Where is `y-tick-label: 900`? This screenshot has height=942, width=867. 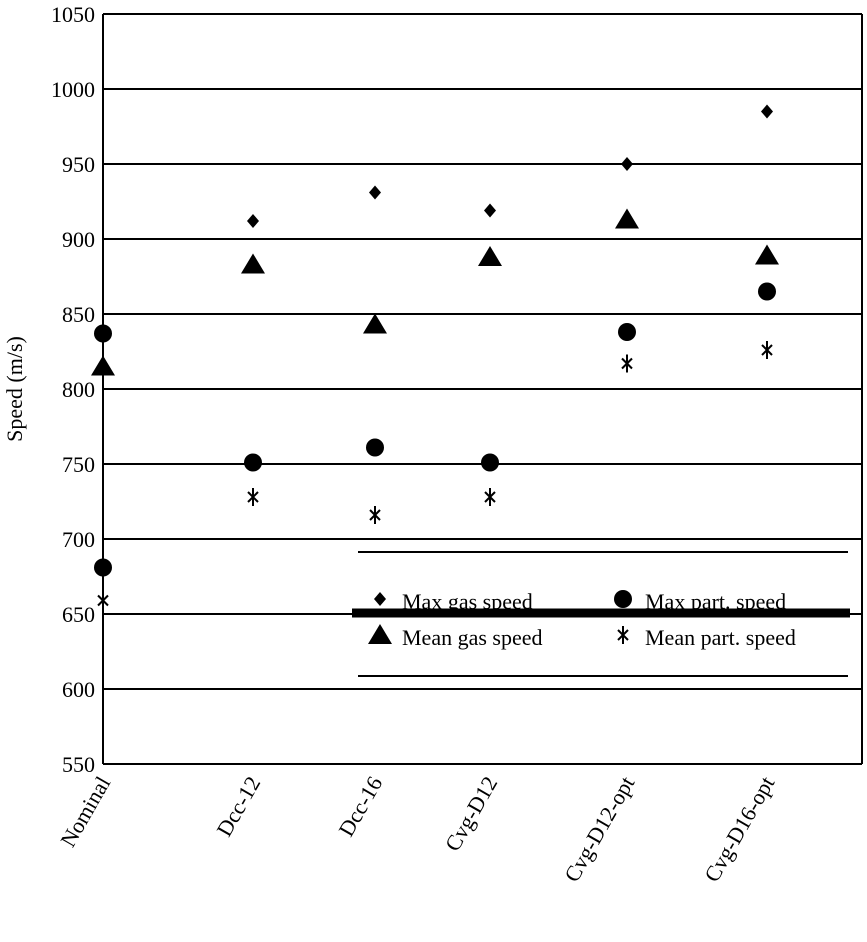
y-tick-label: 900 is located at coordinates (78, 239).